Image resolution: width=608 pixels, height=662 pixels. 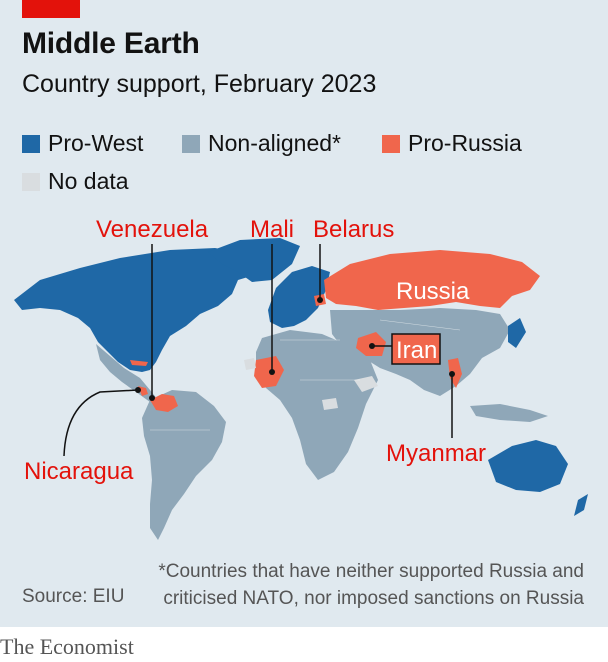 What do you see at coordinates (372, 346) in the screenshot?
I see `leader-dot-iran` at bounding box center [372, 346].